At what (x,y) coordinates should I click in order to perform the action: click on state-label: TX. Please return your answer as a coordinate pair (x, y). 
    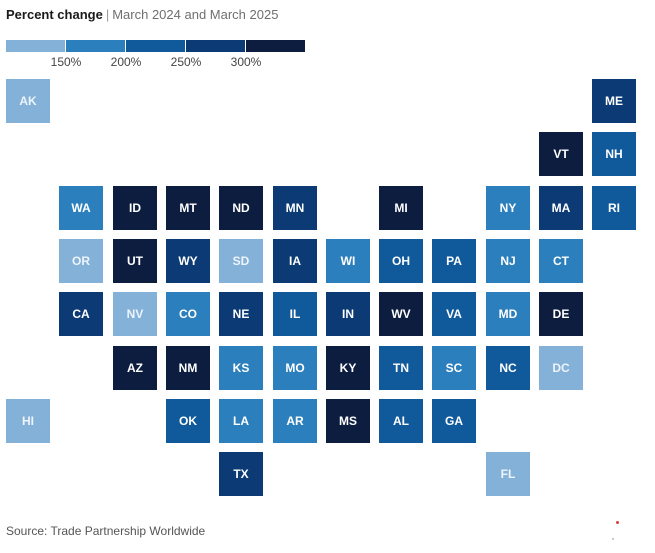
    Looking at the image, I should click on (241, 474).